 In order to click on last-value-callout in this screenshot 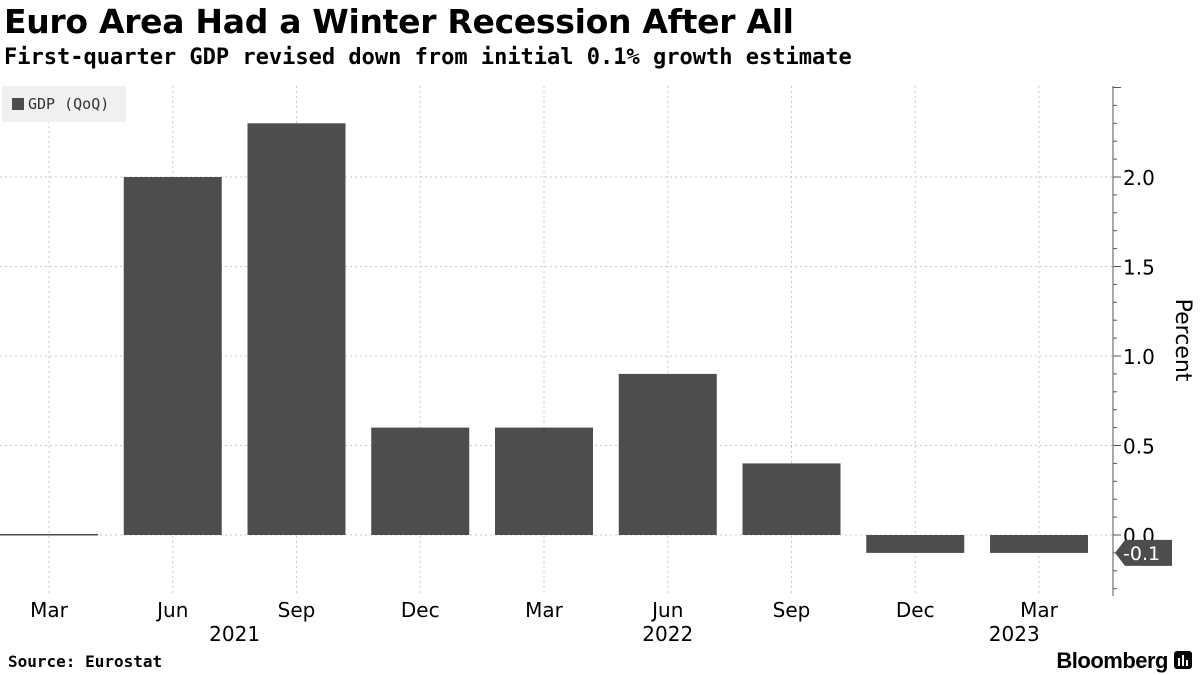, I will do `click(1143, 552)`.